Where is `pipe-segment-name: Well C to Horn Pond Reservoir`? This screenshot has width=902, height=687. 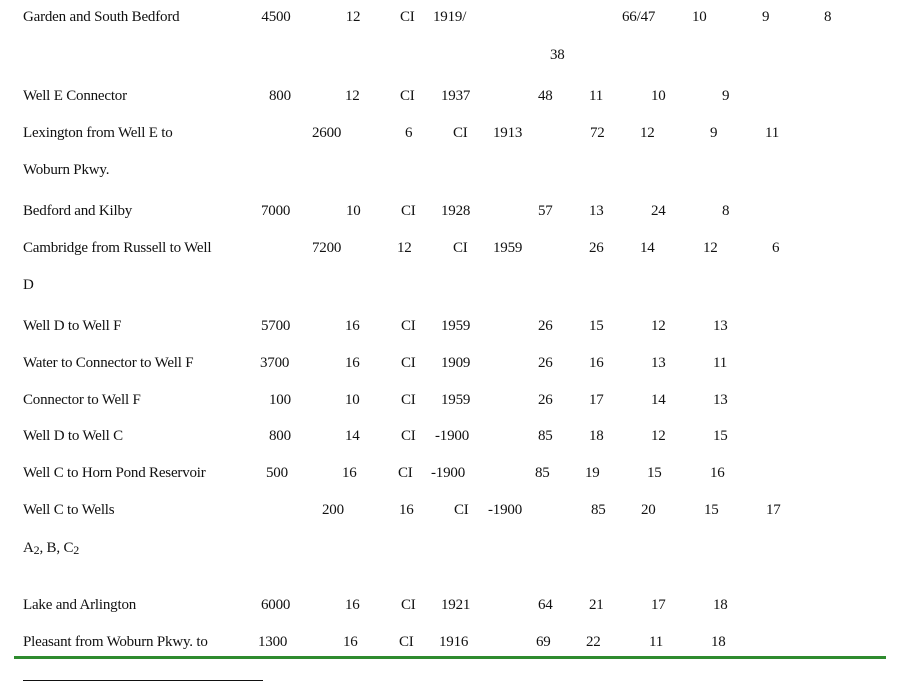
pipe-segment-name: Well C to Horn Pond Reservoir is located at coordinates (114, 473).